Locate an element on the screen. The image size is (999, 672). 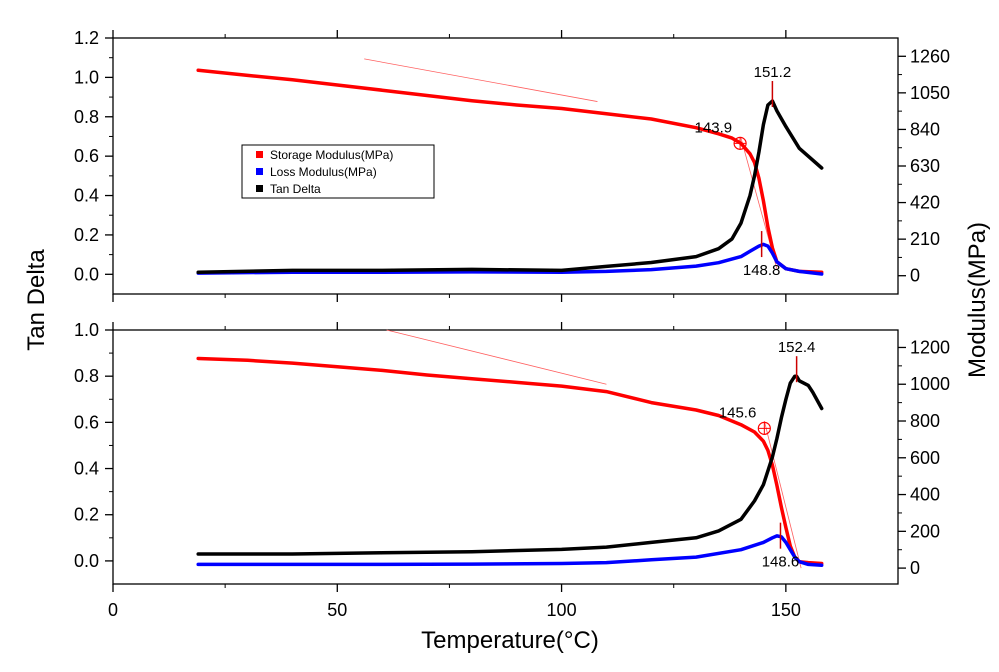
legend-box is located at coordinates (338, 171).